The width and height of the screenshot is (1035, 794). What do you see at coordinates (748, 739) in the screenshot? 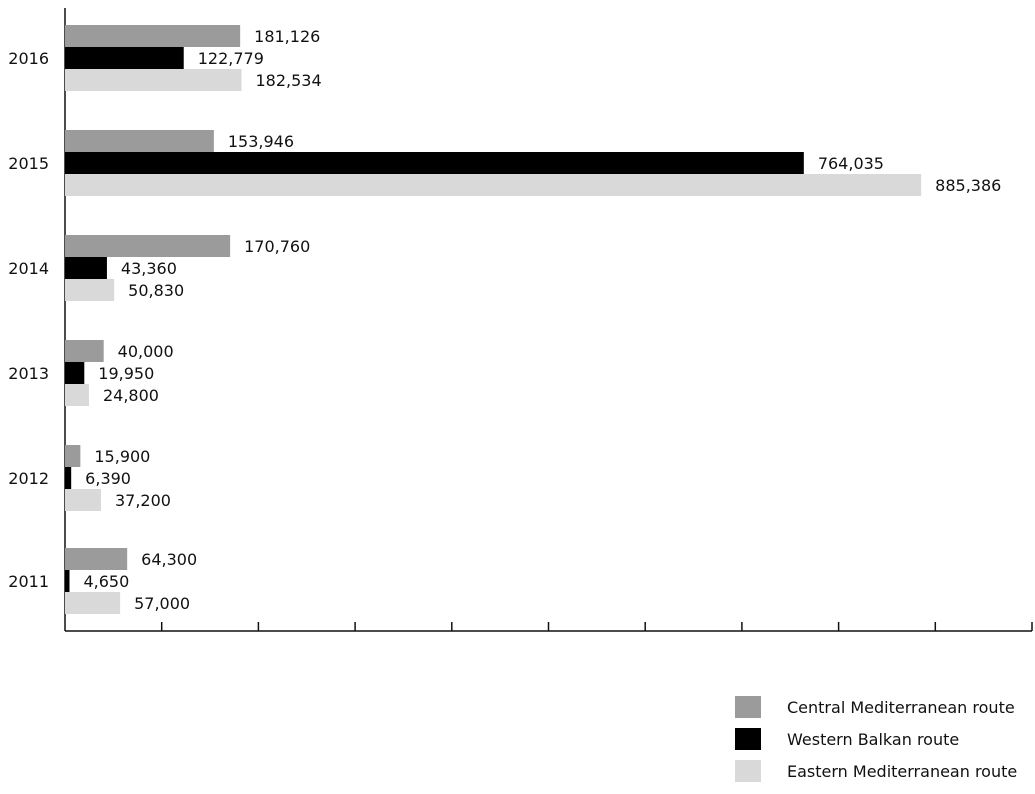
I see `legend-swatch-western` at bounding box center [748, 739].